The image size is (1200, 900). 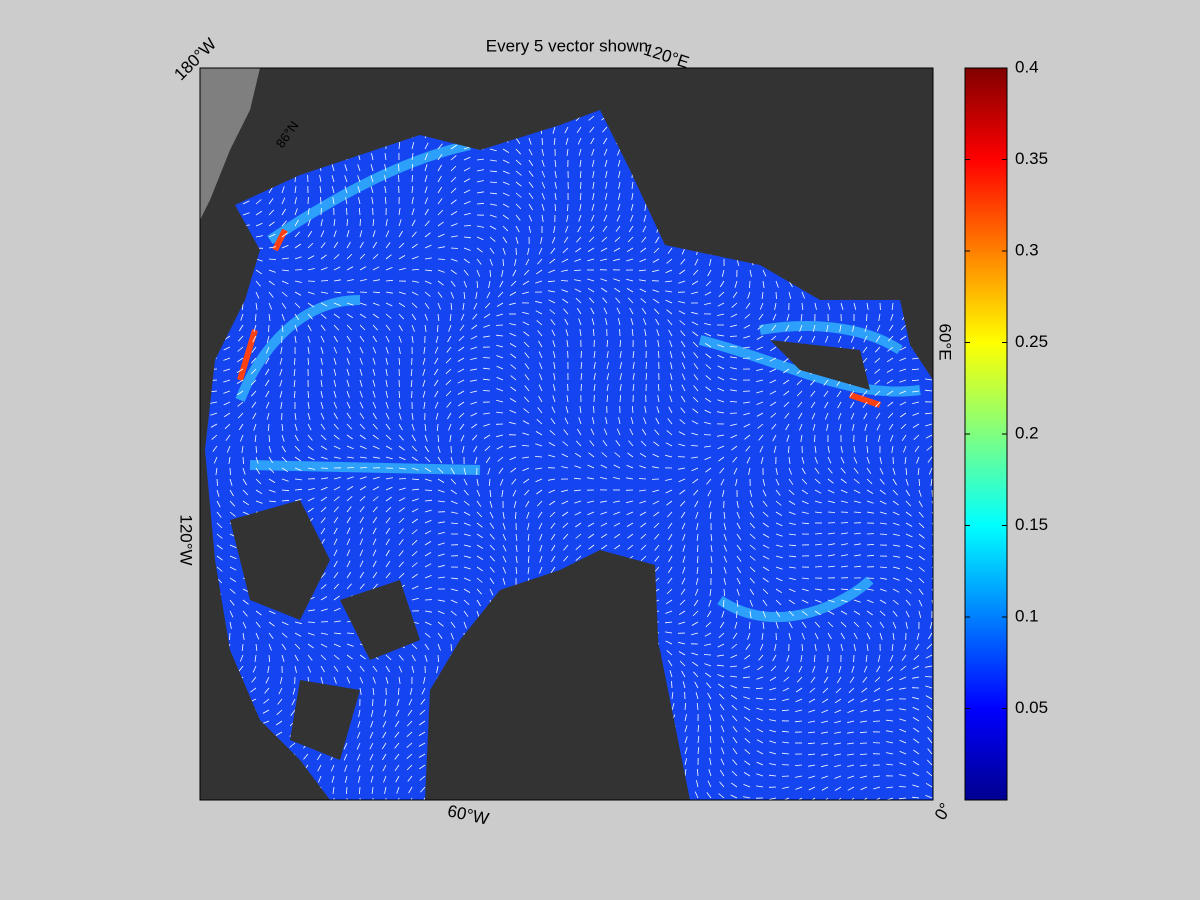 I want to click on colorbar-tick-label: 0.3, so click(x=1027, y=249).